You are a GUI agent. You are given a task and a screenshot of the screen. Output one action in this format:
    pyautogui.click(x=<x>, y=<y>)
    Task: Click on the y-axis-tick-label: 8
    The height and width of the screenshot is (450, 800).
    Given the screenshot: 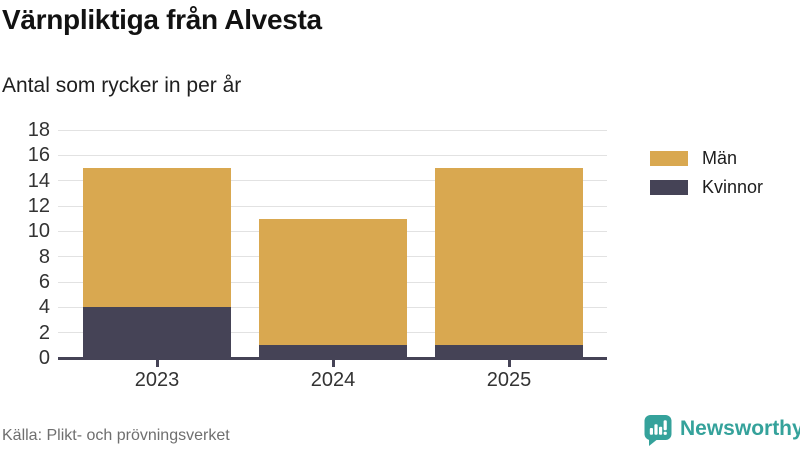 What is the action you would take?
    pyautogui.click(x=44, y=256)
    